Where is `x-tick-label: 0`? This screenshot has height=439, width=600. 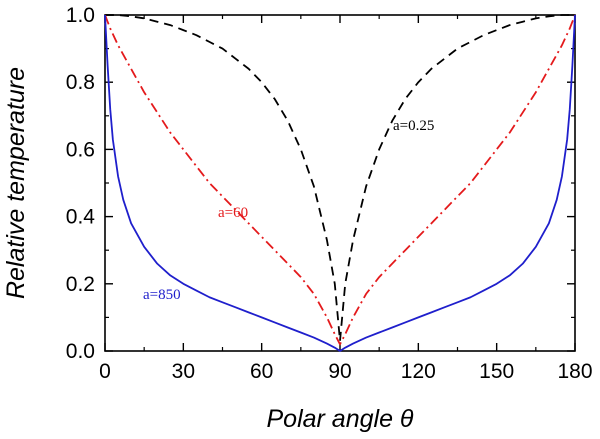 x-tick-label: 0 is located at coordinates (105, 371).